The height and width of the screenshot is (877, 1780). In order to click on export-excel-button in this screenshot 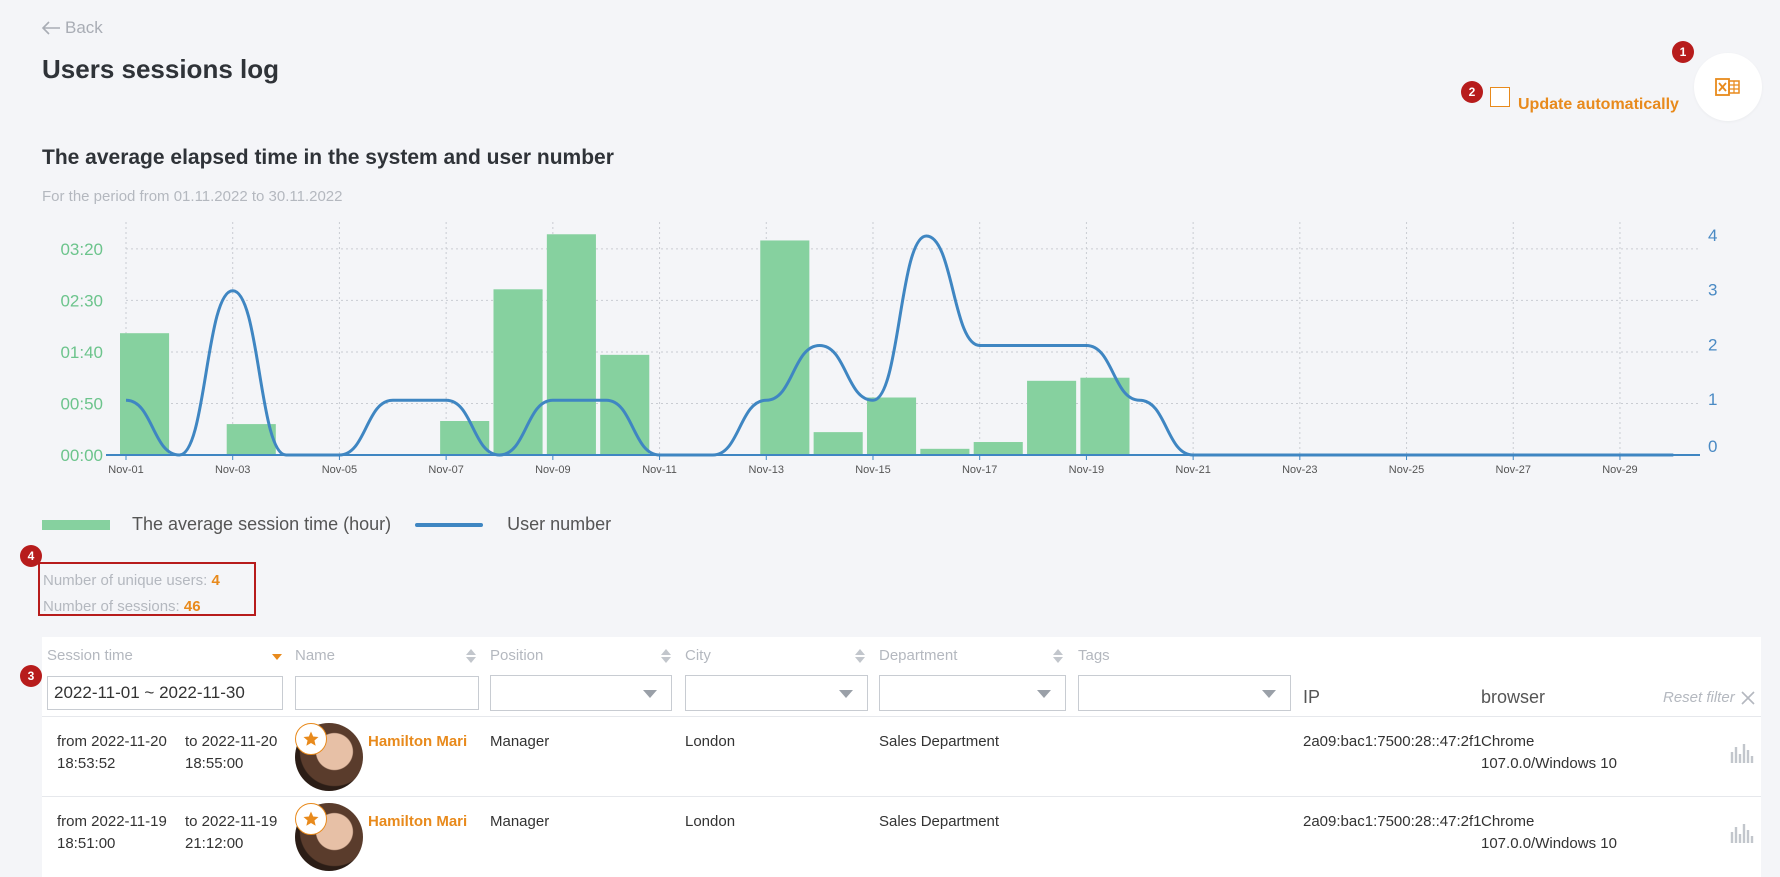, I will do `click(1728, 87)`.